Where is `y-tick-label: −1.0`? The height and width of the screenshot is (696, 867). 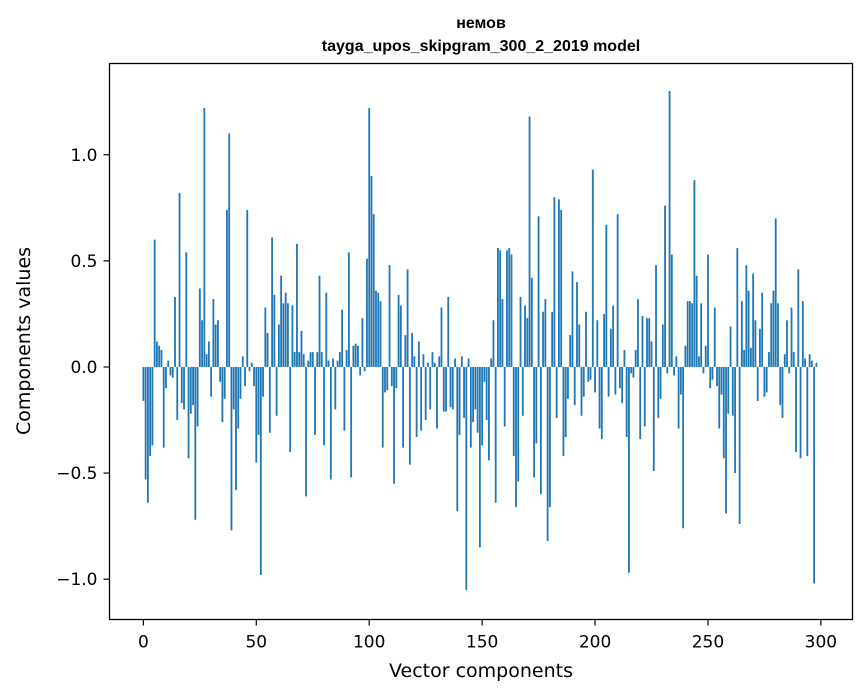
y-tick-label: −1.0 is located at coordinates (76, 580).